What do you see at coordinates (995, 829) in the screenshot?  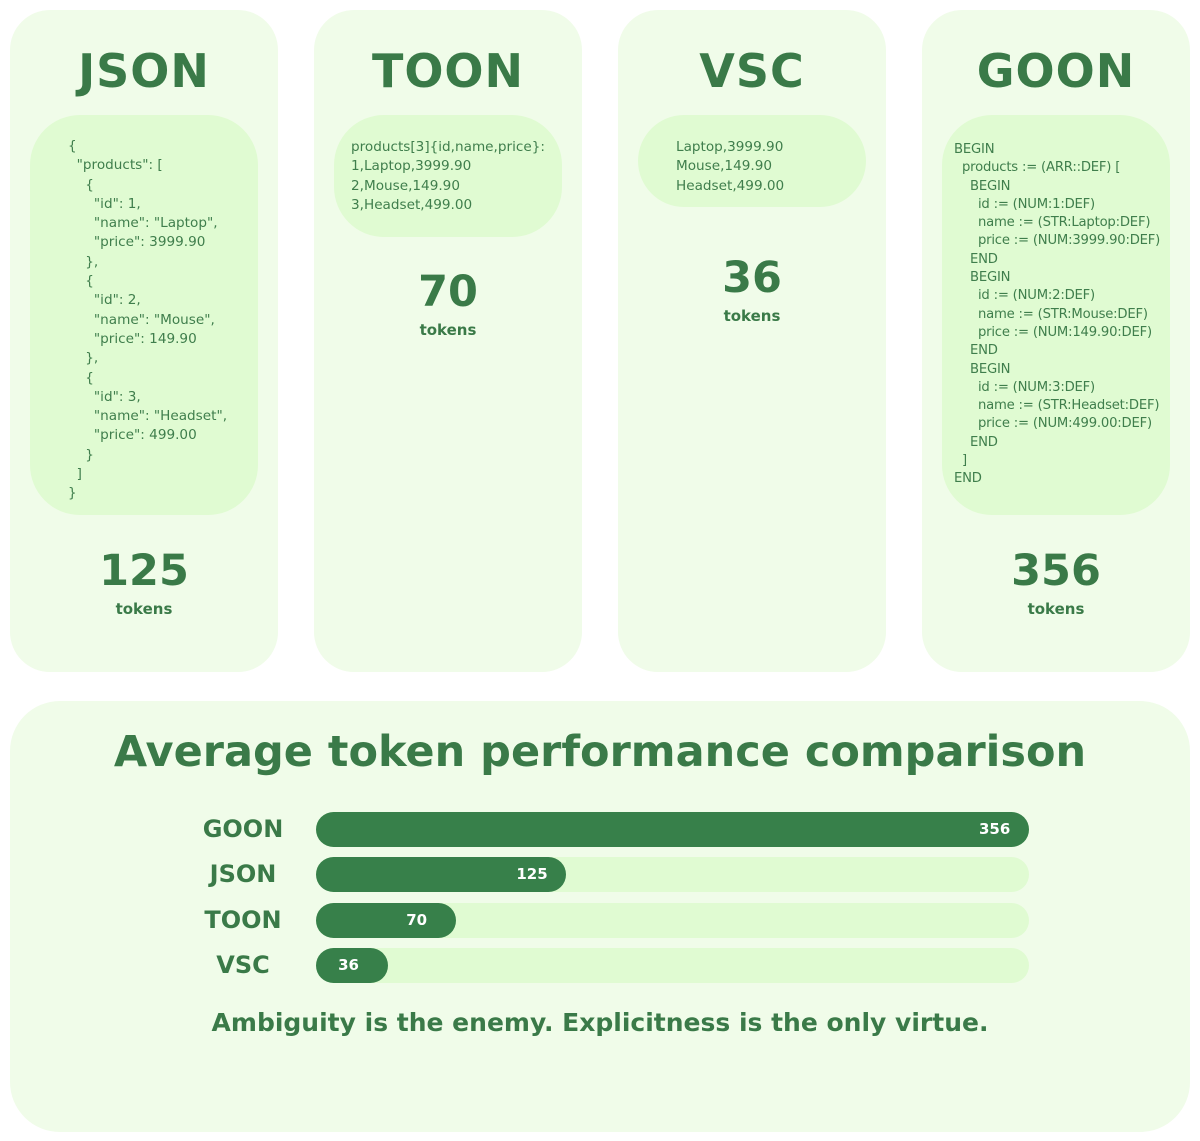 I see `bar-value-label: 356` at bounding box center [995, 829].